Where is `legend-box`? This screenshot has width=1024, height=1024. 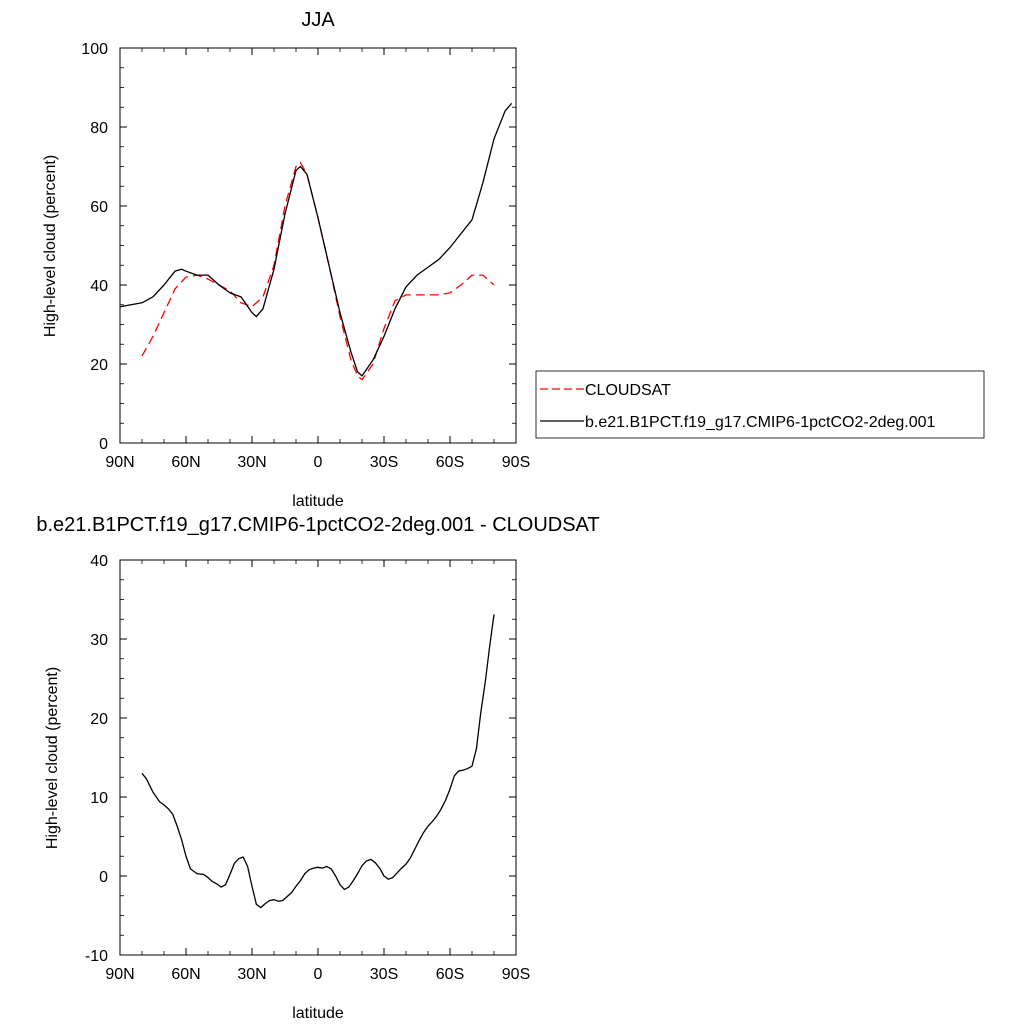
legend-box is located at coordinates (760, 404).